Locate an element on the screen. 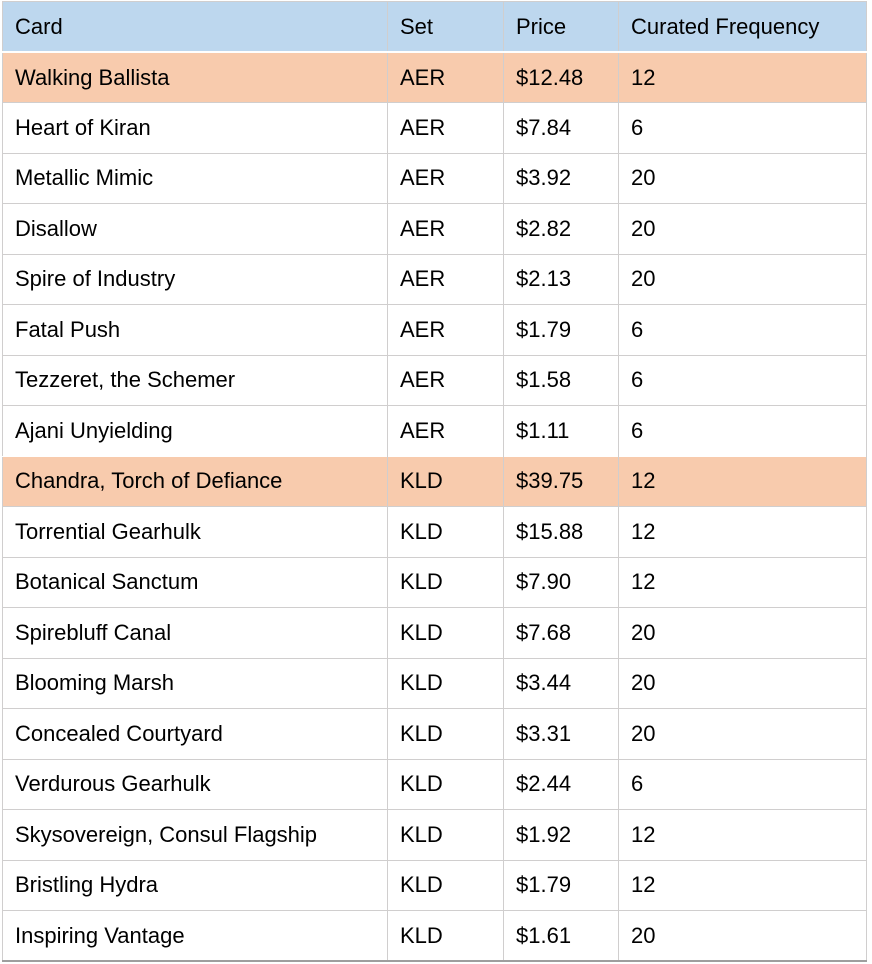 The height and width of the screenshot is (964, 872). cell-price: $1.11 is located at coordinates (561, 430).